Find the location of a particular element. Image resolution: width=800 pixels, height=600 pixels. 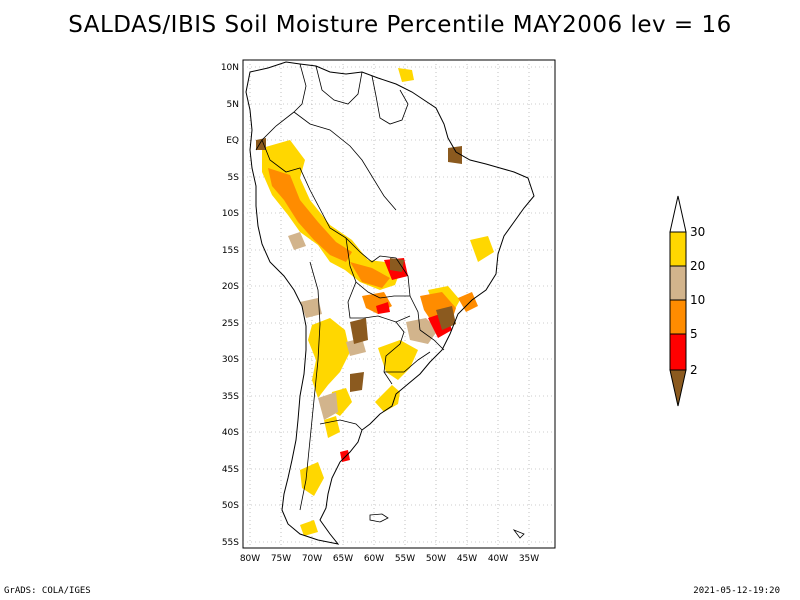

footer-timestamp: 2021-05-12-19:20 is located at coordinates (736, 591).